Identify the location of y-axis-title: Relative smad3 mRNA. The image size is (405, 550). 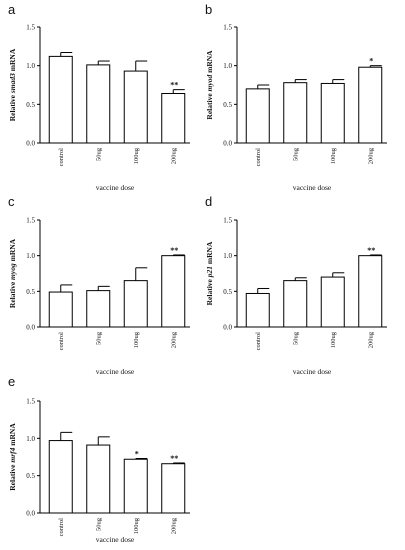
(12, 84).